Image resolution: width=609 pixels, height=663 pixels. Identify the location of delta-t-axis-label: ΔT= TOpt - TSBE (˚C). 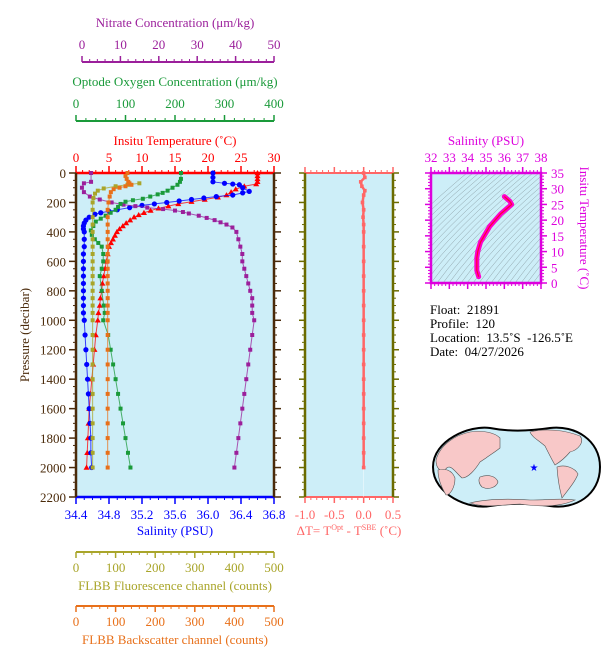
(349, 530).